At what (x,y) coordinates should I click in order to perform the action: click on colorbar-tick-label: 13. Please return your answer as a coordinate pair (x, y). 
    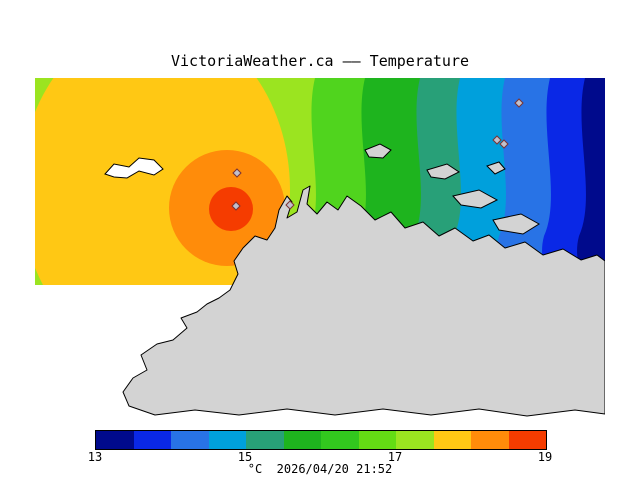
    Looking at the image, I should click on (95, 457).